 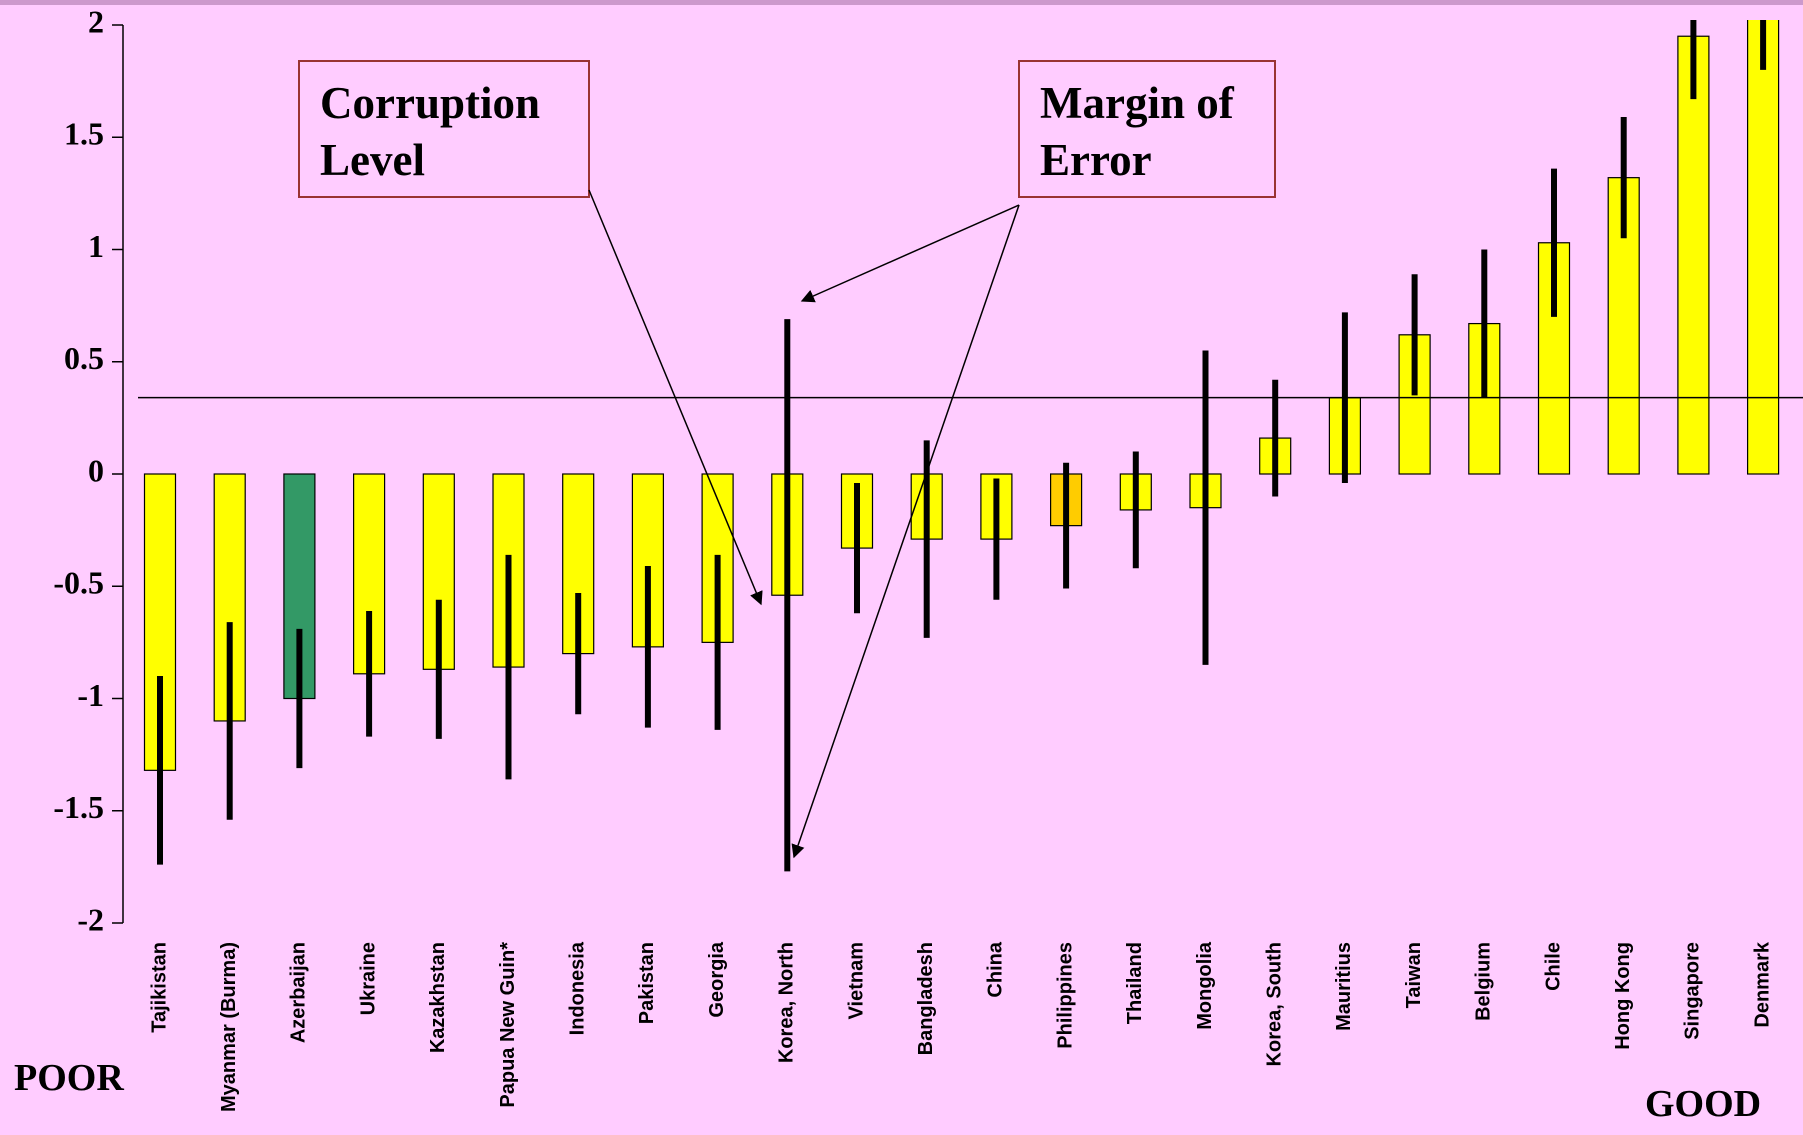 I want to click on x-tick-label: Indonesia, so click(x=577, y=988).